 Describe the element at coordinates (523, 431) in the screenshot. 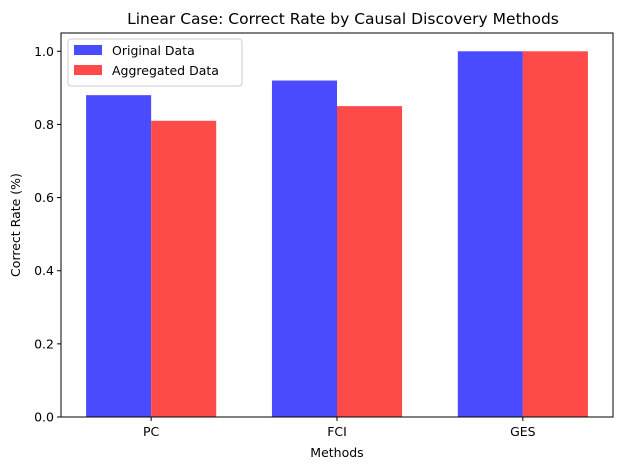

I see `x-tick-label: GES` at that location.